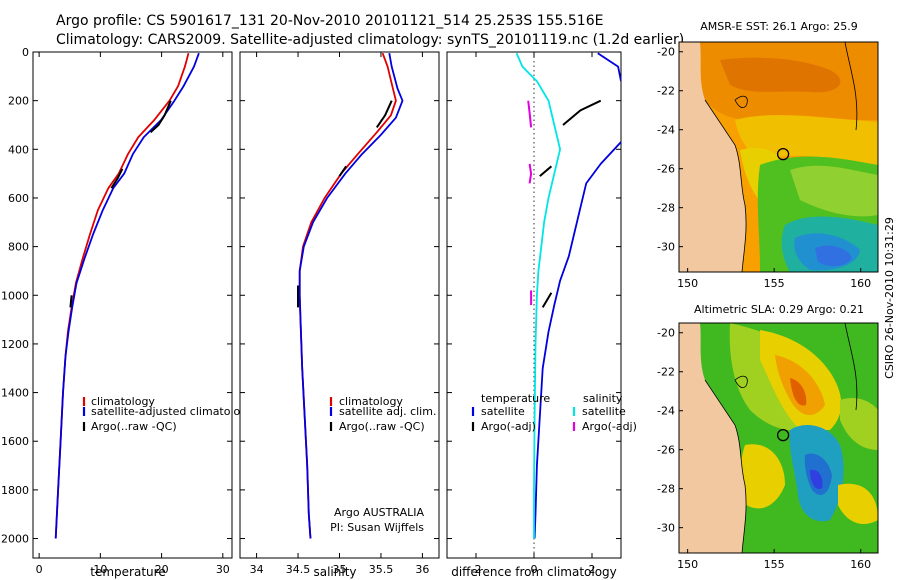 This screenshot has width=900, height=580. I want to click on legend-label-satellite: satellite adj. clim., so click(387, 411).